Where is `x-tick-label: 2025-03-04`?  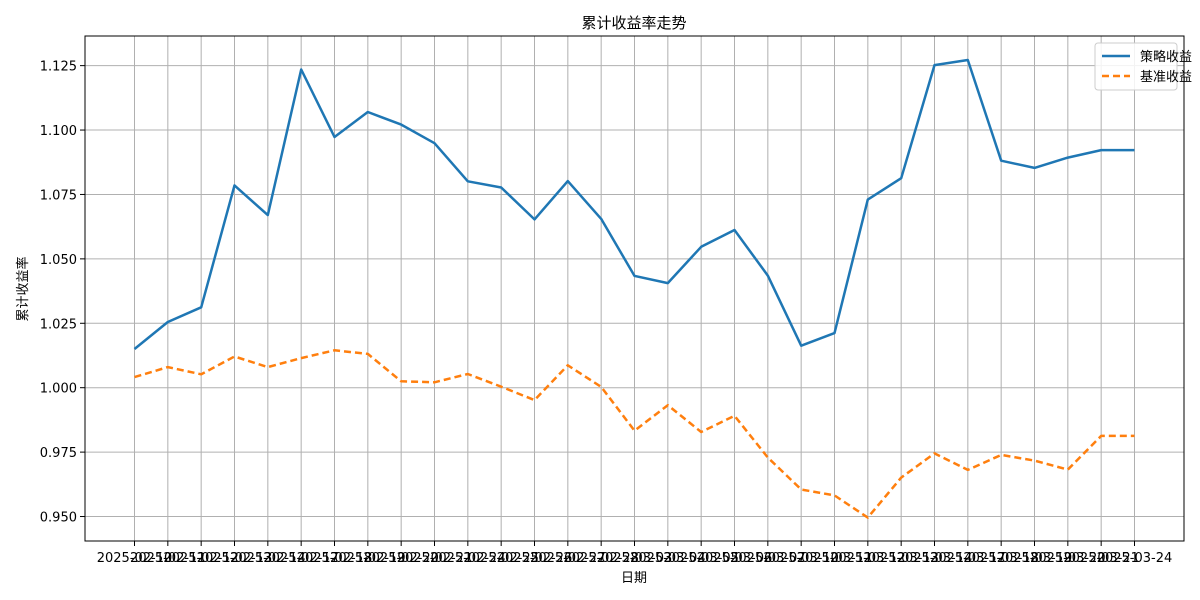 x-tick-label: 2025-03-04 is located at coordinates (668, 558).